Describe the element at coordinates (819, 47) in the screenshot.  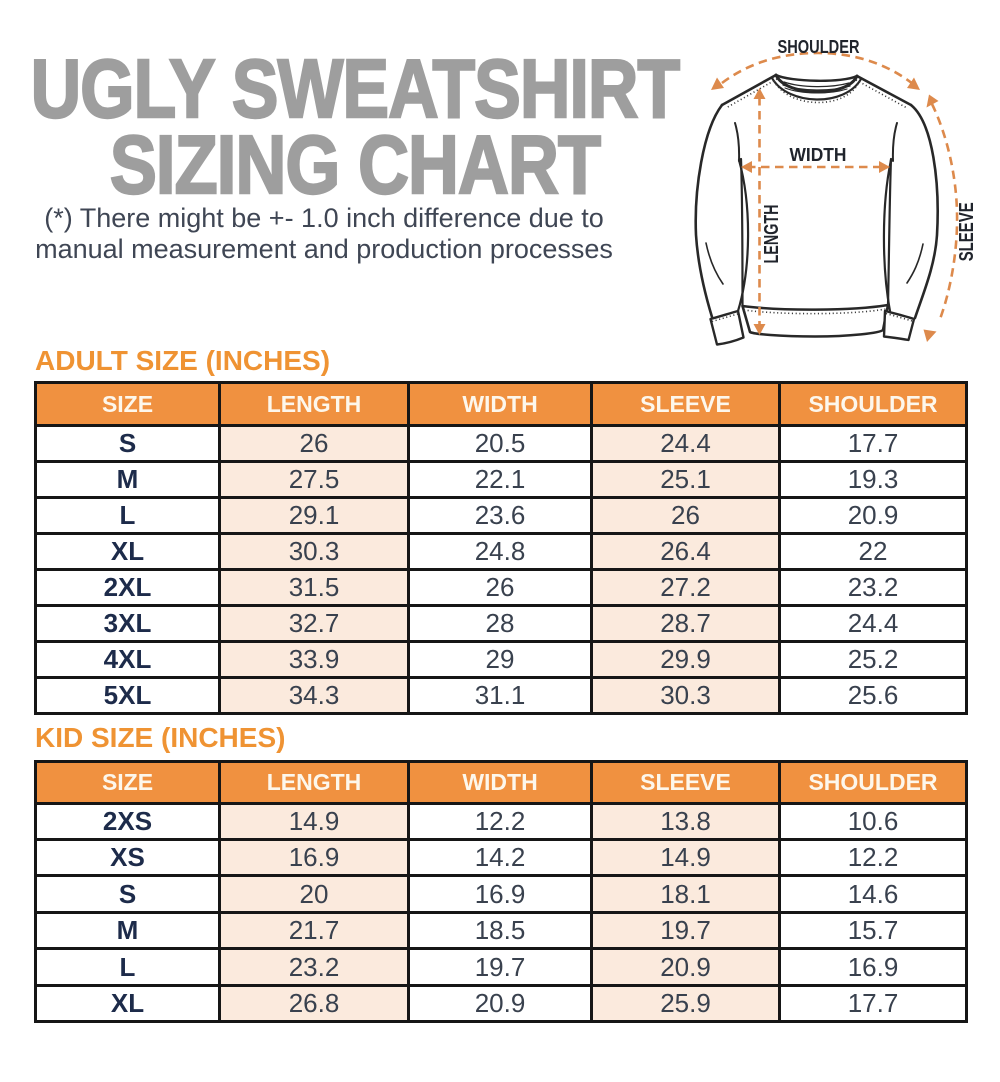
I see `svg-text: SHOULDER` at that location.